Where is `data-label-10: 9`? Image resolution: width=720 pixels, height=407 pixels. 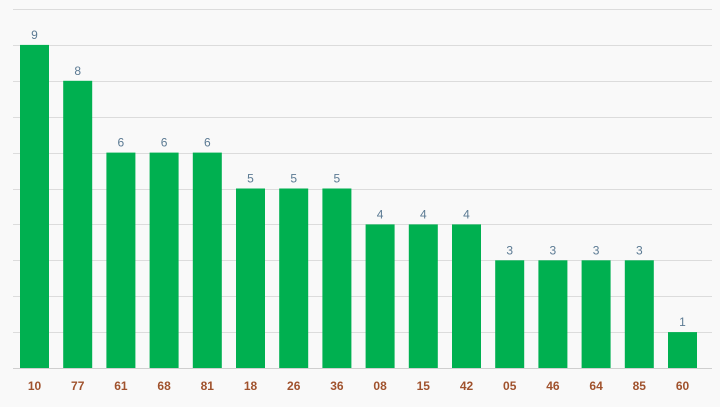
data-label-10: 9 is located at coordinates (34, 35).